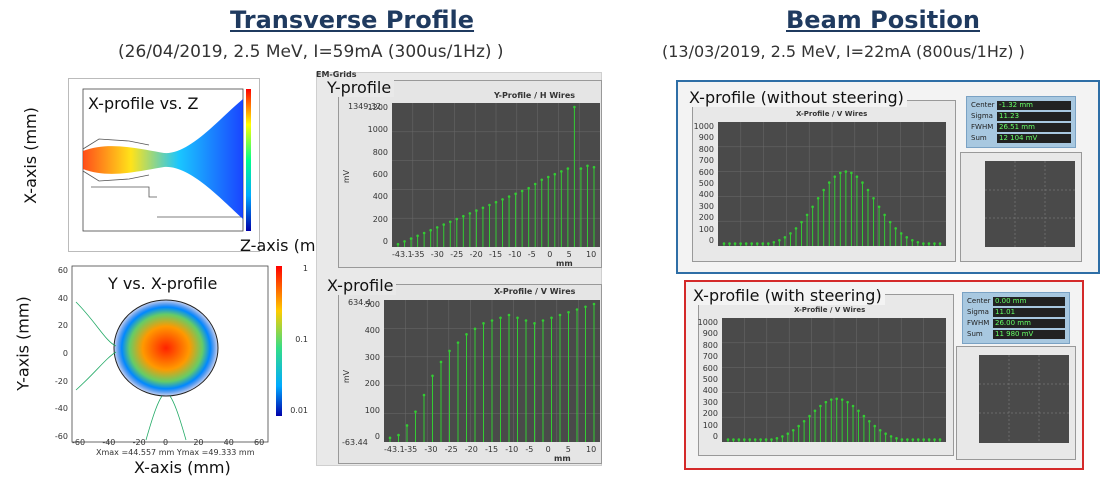  I want to click on x-profile-header: X-Profile / V Wires, so click(535, 291).